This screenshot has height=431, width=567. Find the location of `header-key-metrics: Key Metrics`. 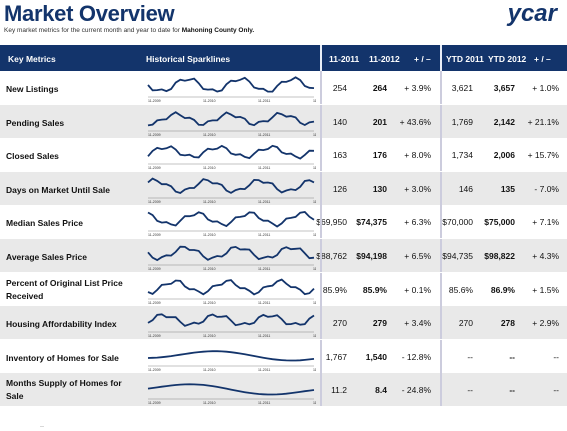

header-key-metrics: Key Metrics is located at coordinates (32, 59).